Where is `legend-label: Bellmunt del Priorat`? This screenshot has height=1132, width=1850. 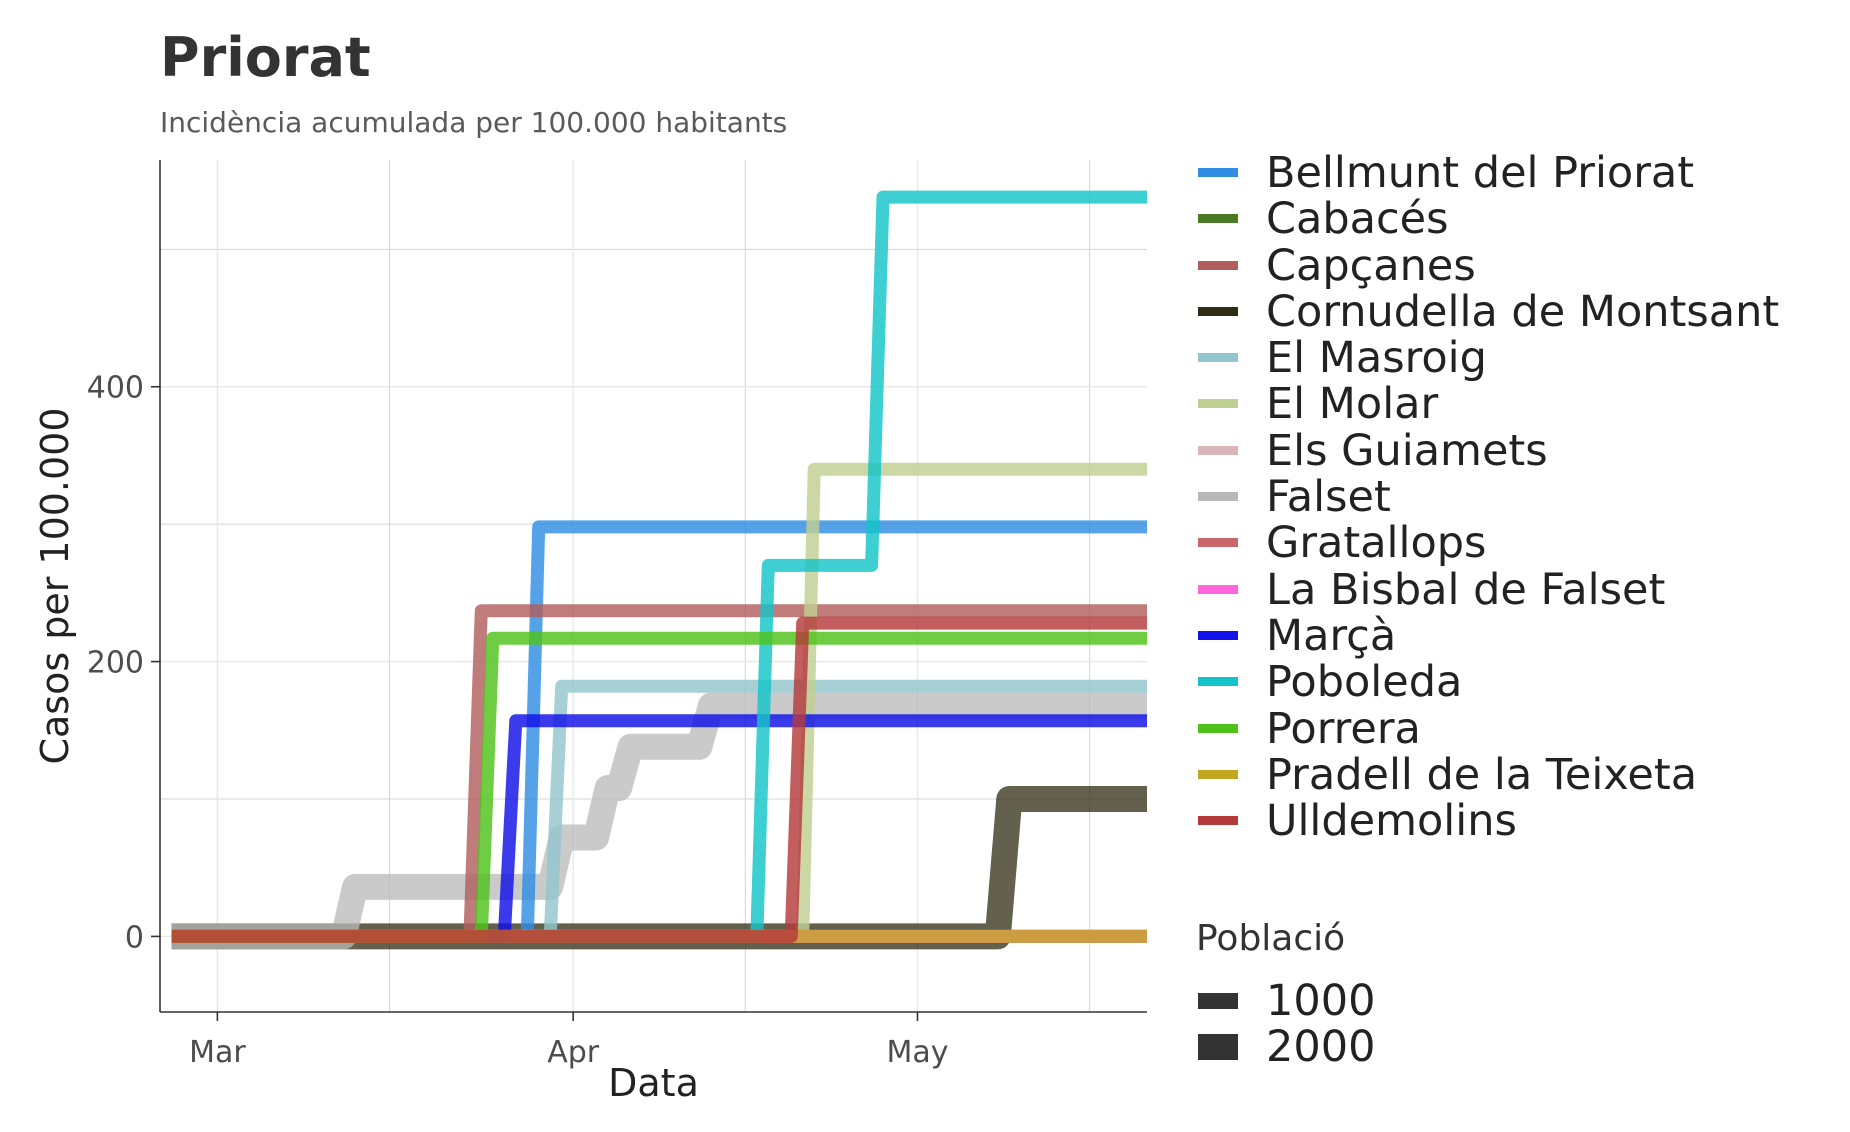
legend-label: Bellmunt del Priorat is located at coordinates (1480, 173).